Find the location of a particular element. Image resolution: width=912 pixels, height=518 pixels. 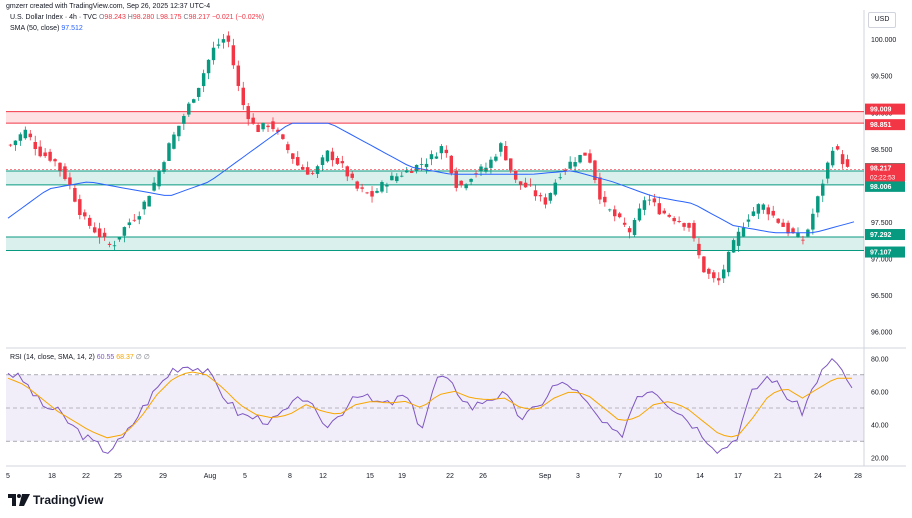

tradingview-logo-text: TradingView is located at coordinates (68, 500).